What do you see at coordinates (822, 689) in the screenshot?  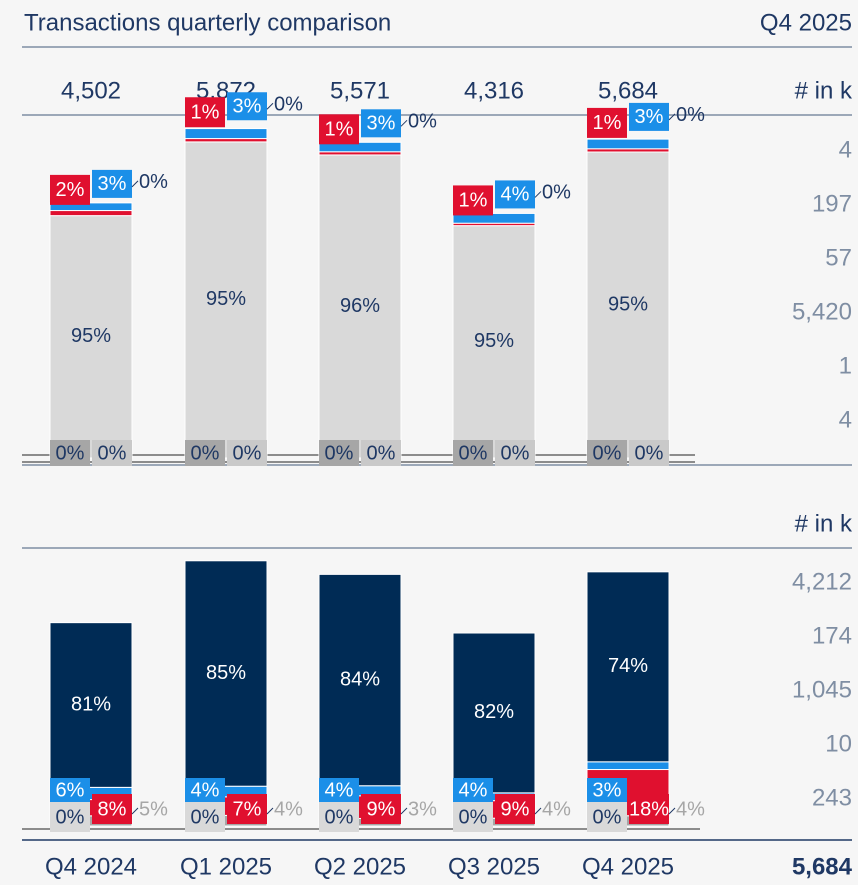 I see `row-value: 1,045` at bounding box center [822, 689].